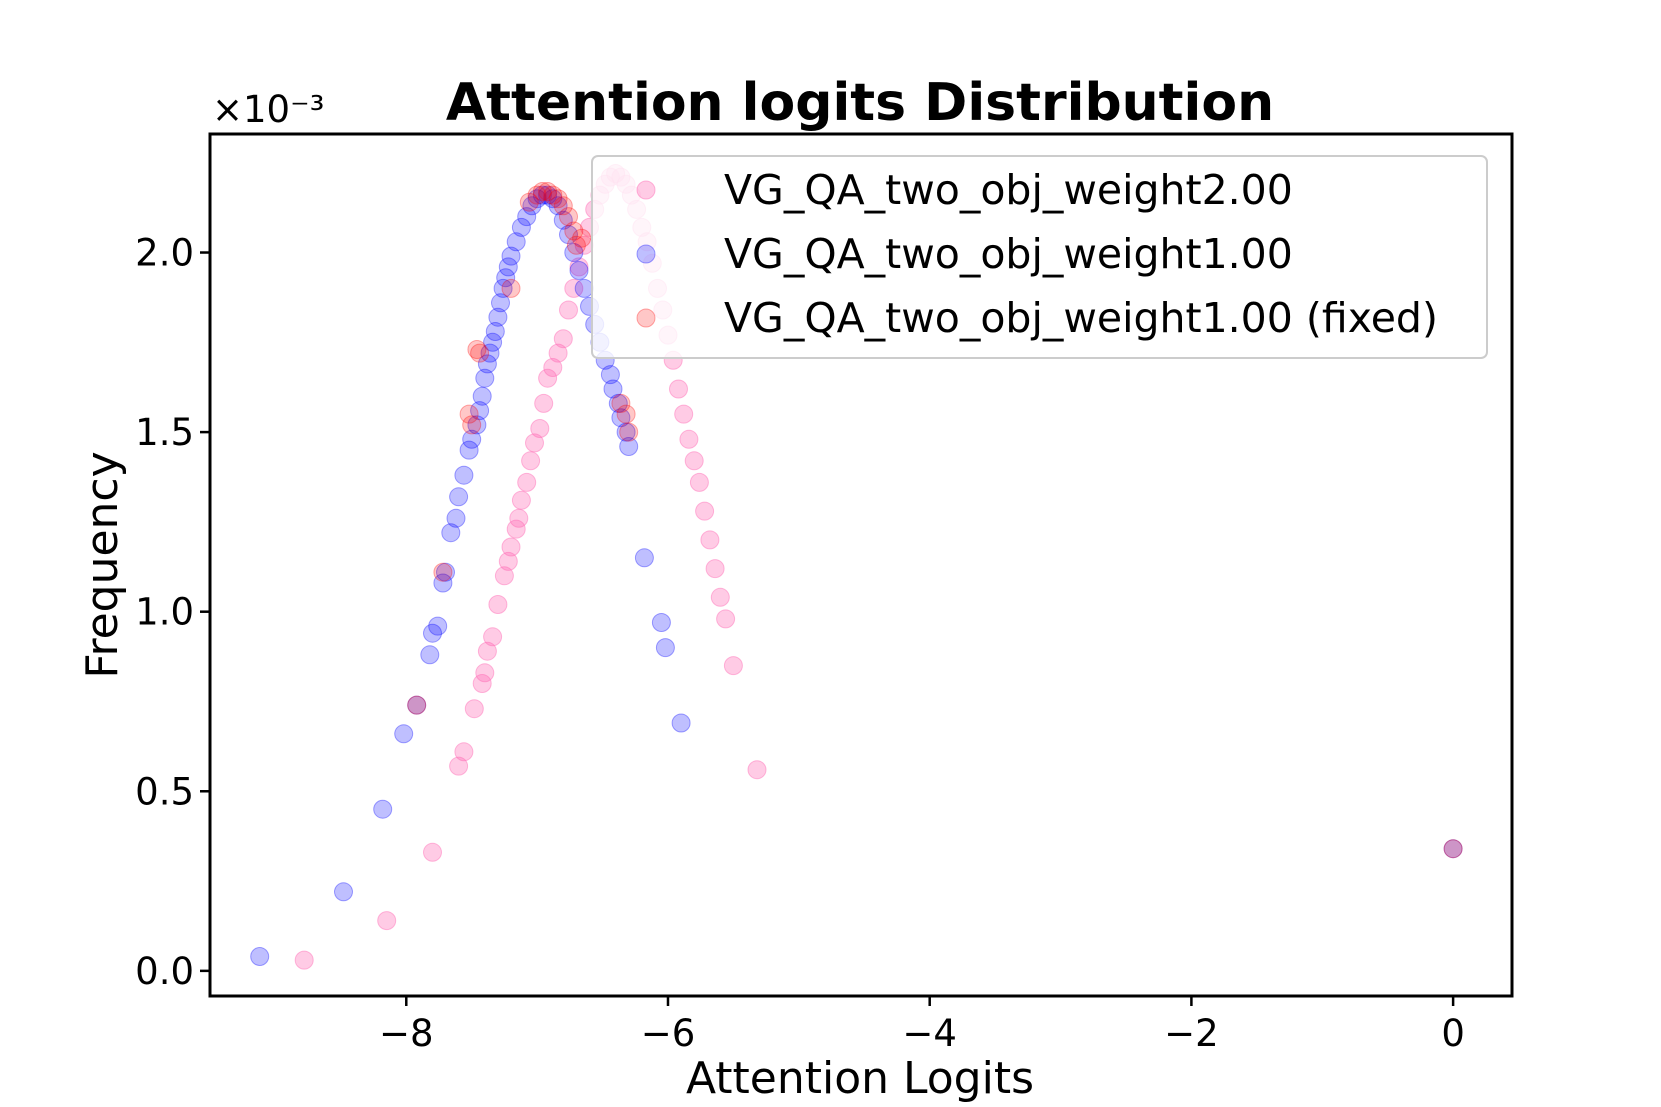 The height and width of the screenshot is (1107, 1661). I want to click on x-tick-label: −4, so click(929, 1033).